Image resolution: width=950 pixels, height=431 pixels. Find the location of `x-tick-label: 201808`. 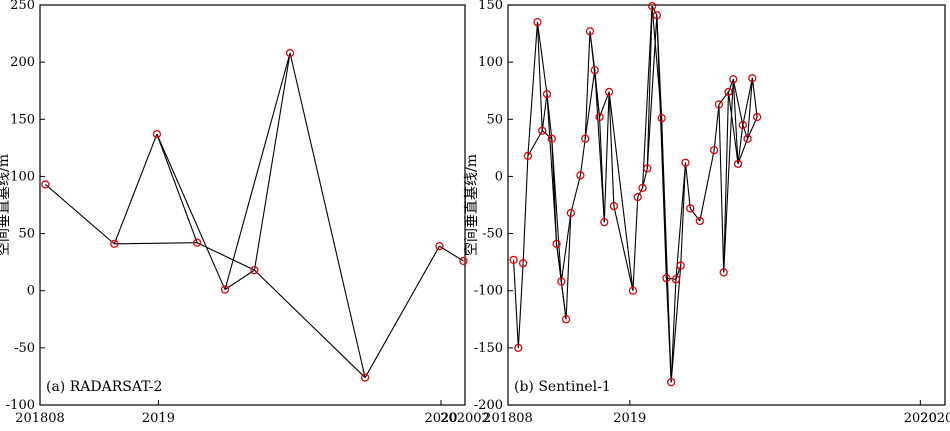

x-tick-label: 201808 is located at coordinates (508, 418).